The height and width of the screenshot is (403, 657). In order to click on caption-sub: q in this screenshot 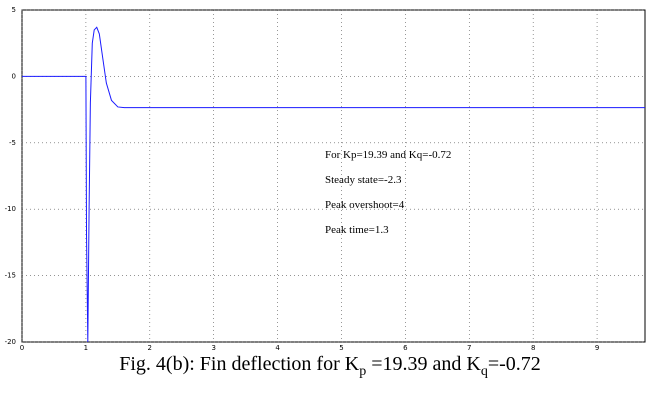, I will do `click(484, 371)`.